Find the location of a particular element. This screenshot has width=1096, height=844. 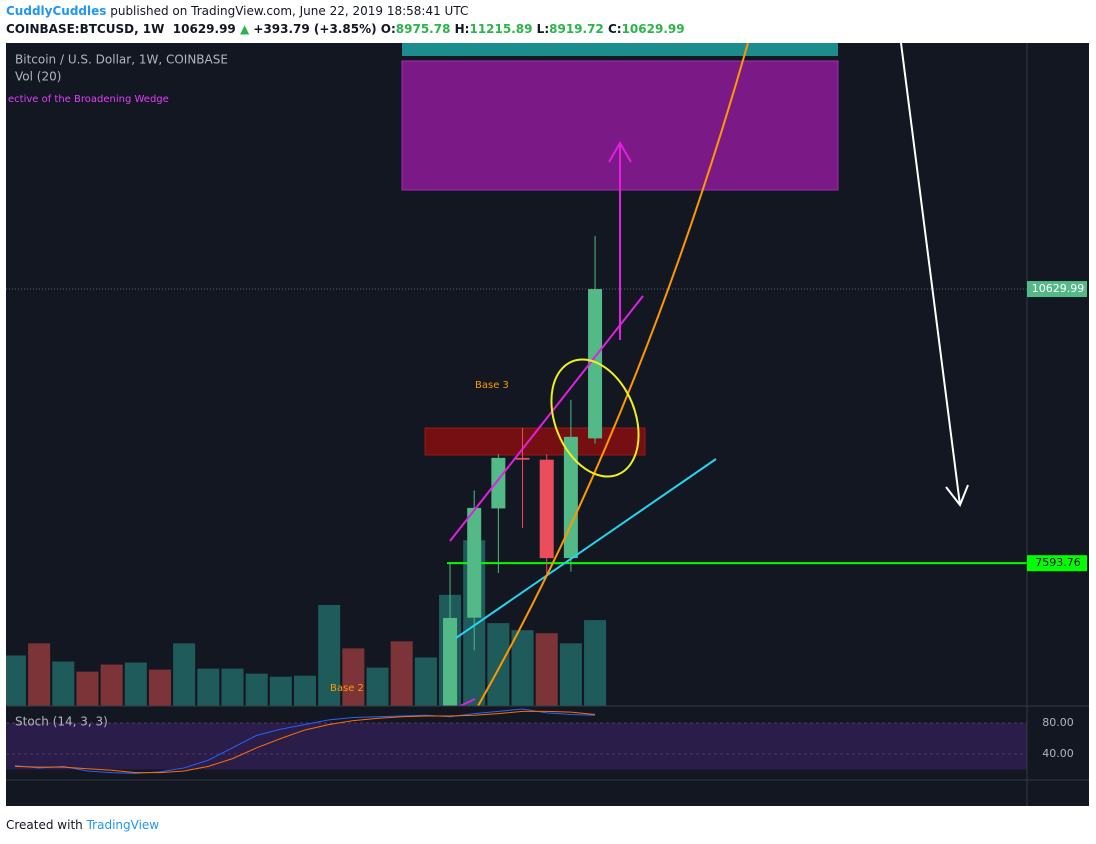

stochastic-pane: 80.00 40.00 is located at coordinates (540, 741).